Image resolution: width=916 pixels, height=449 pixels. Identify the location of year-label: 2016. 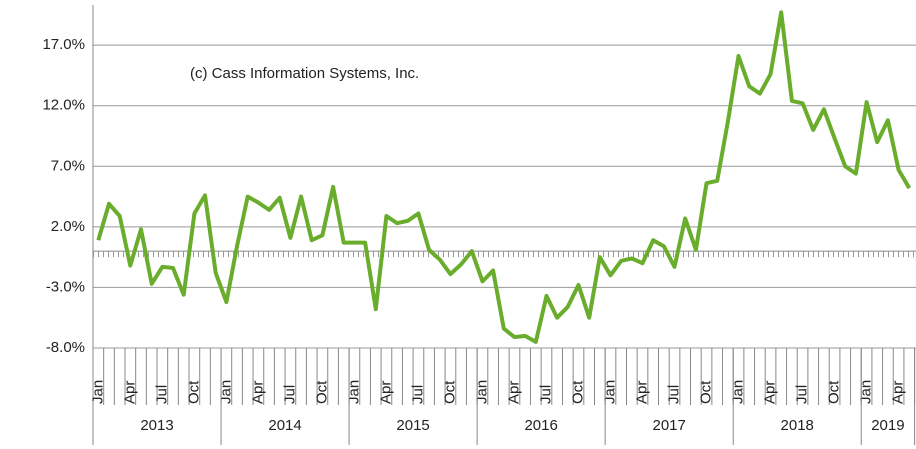
(540, 425).